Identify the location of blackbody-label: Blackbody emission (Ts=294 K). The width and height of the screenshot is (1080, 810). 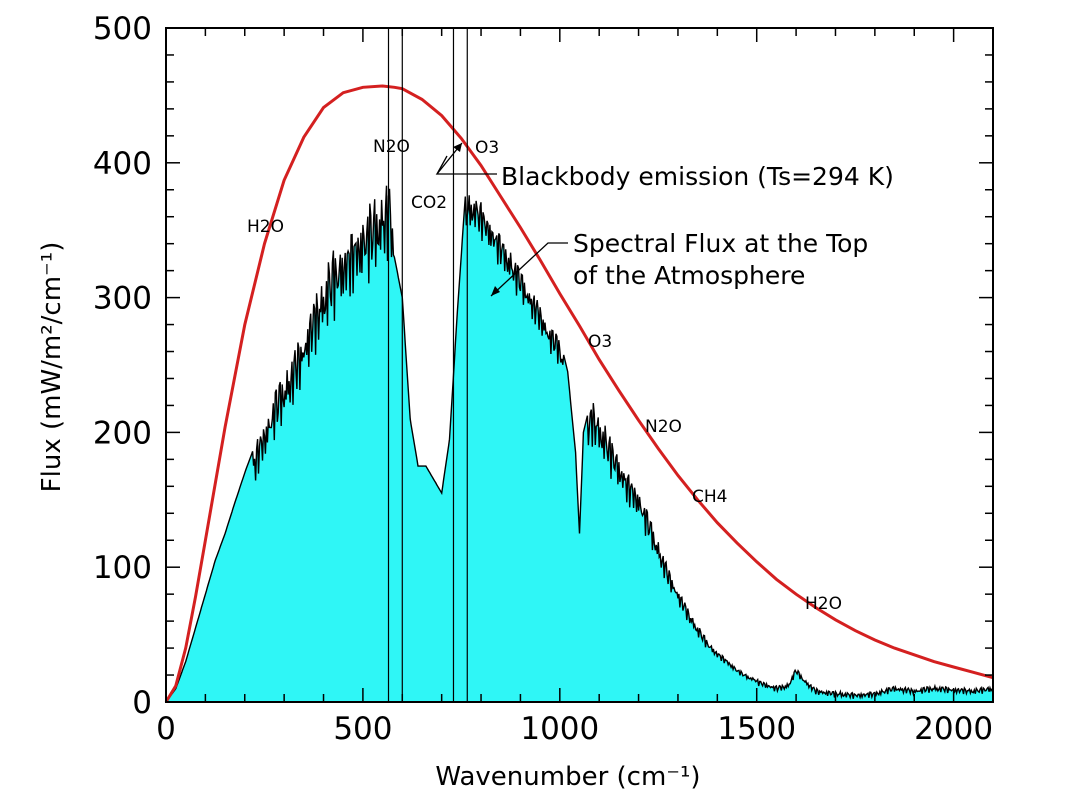
(697, 176).